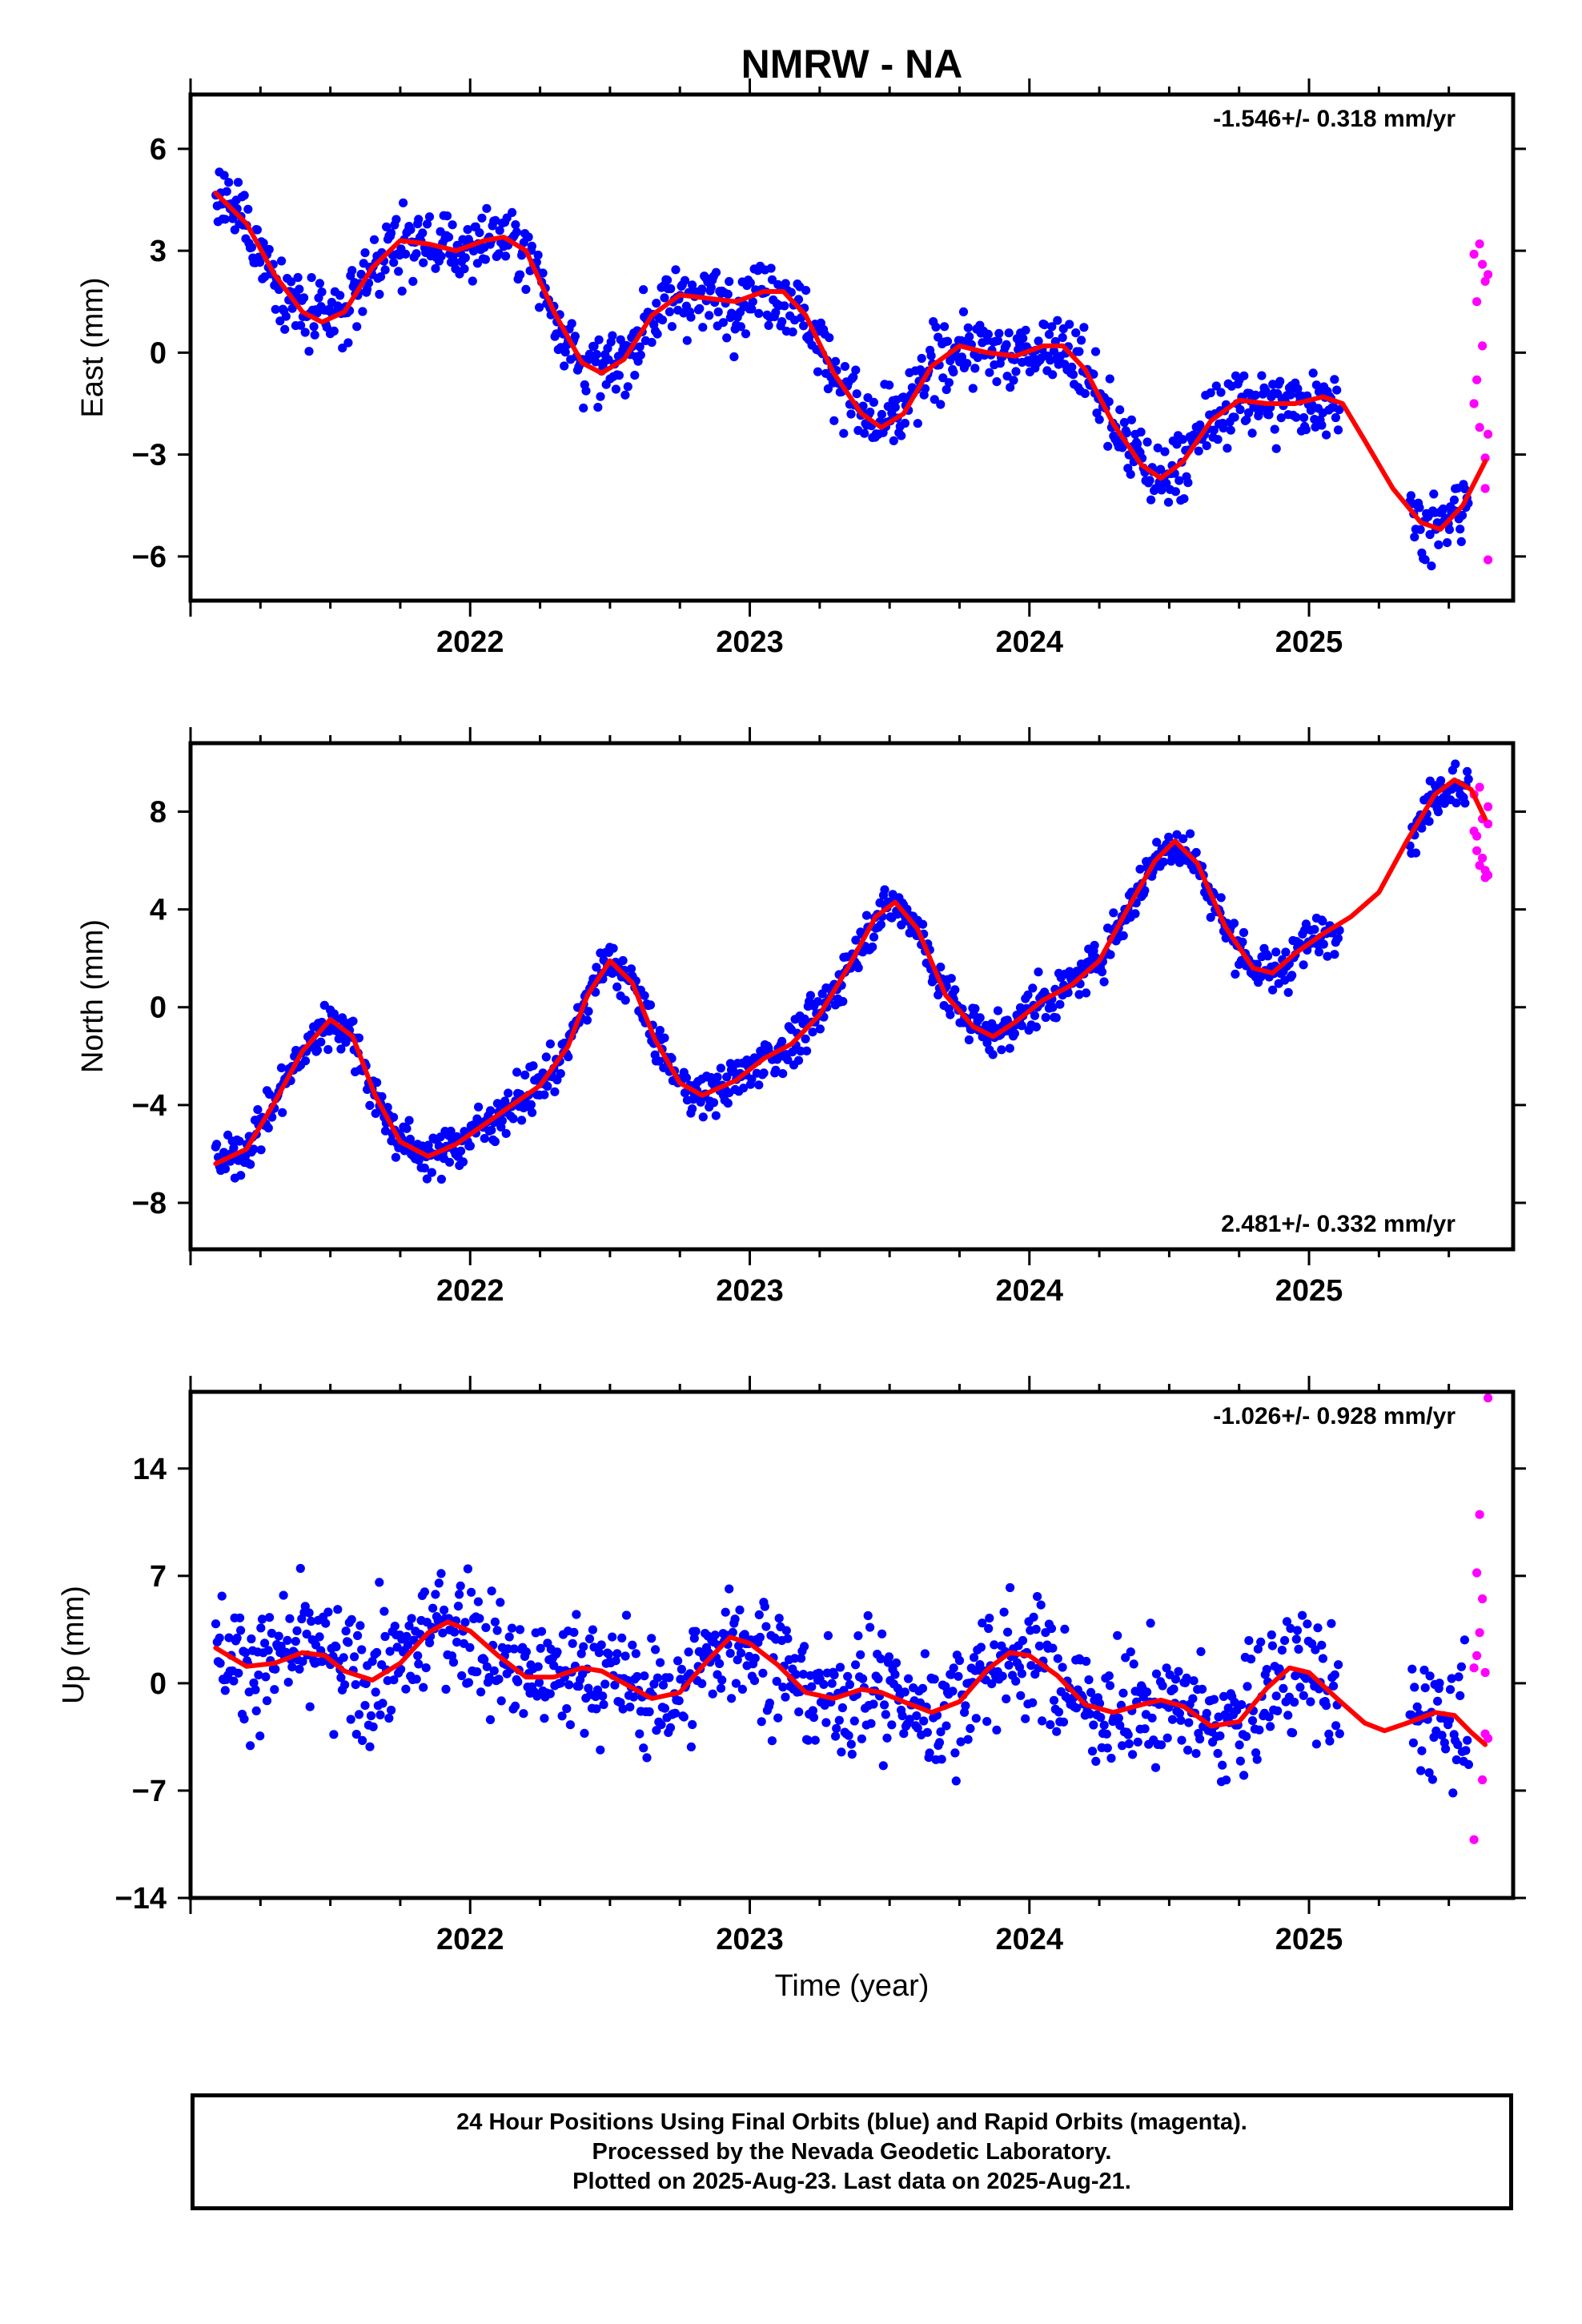 Image resolution: width=1582 pixels, height=2324 pixels. Describe the element at coordinates (149, 1791) in the screenshot. I see `up-y-tick-label: −7` at that location.